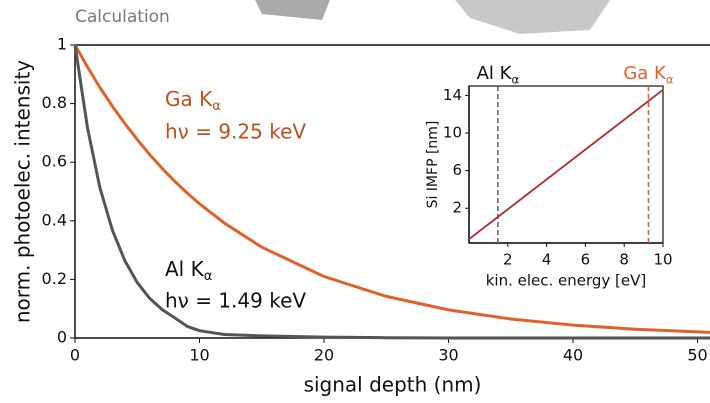 This screenshot has height=403, width=710. I want to click on y-tick-label: 1, so click(62, 44).